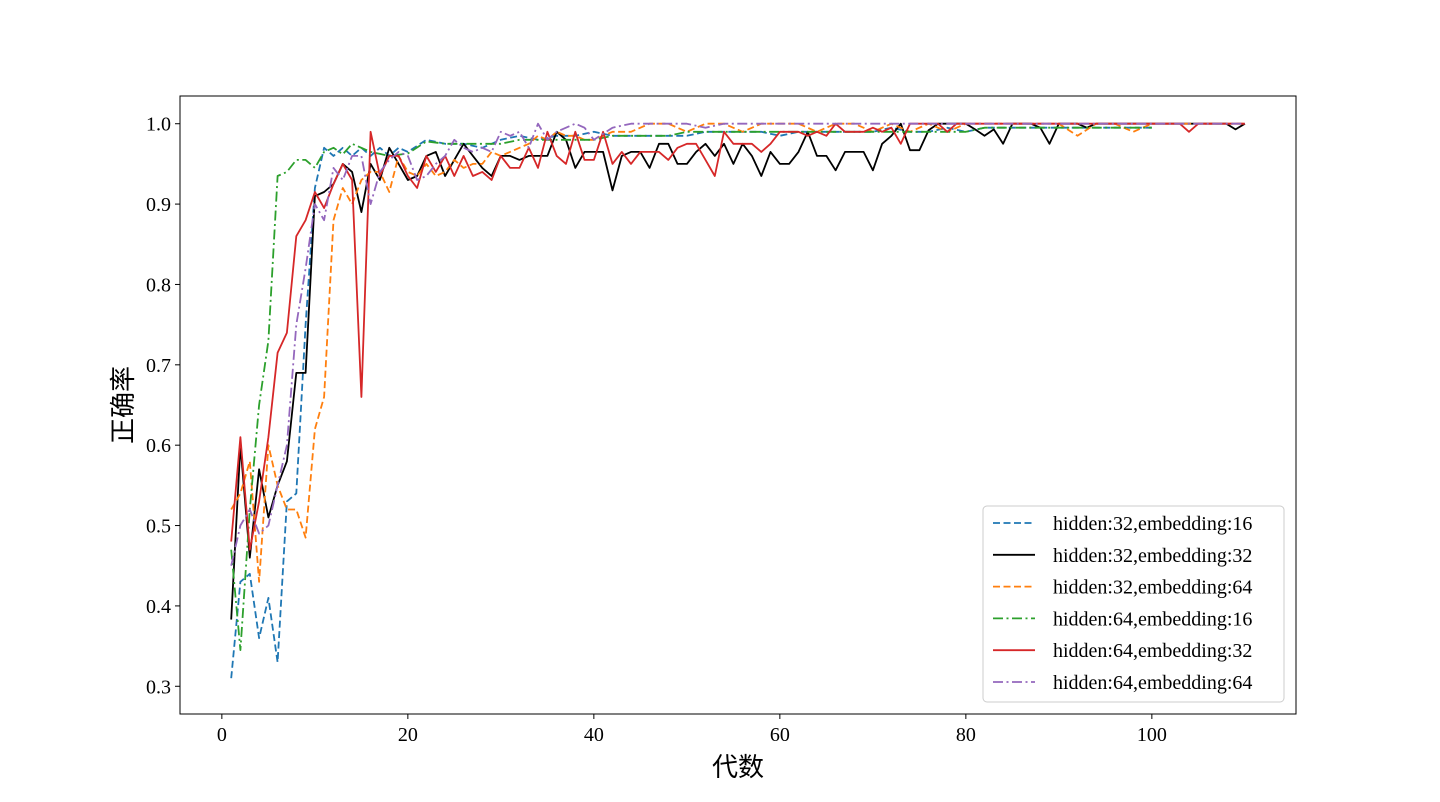  I want to click on y-axis-label: 正确率, so click(124, 405).